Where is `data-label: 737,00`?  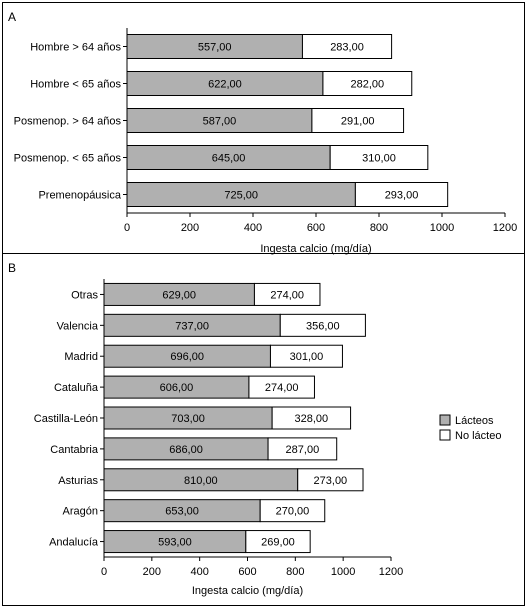 data-label: 737,00 is located at coordinates (192, 326).